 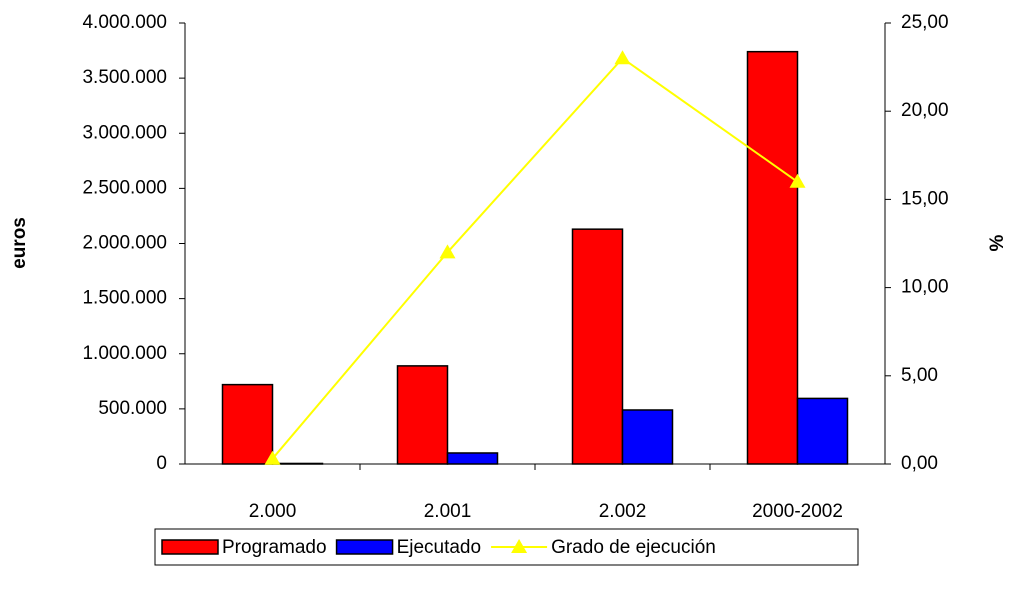 What do you see at coordinates (124, 187) in the screenshot?
I see `y-tick-label: 2.500.000` at bounding box center [124, 187].